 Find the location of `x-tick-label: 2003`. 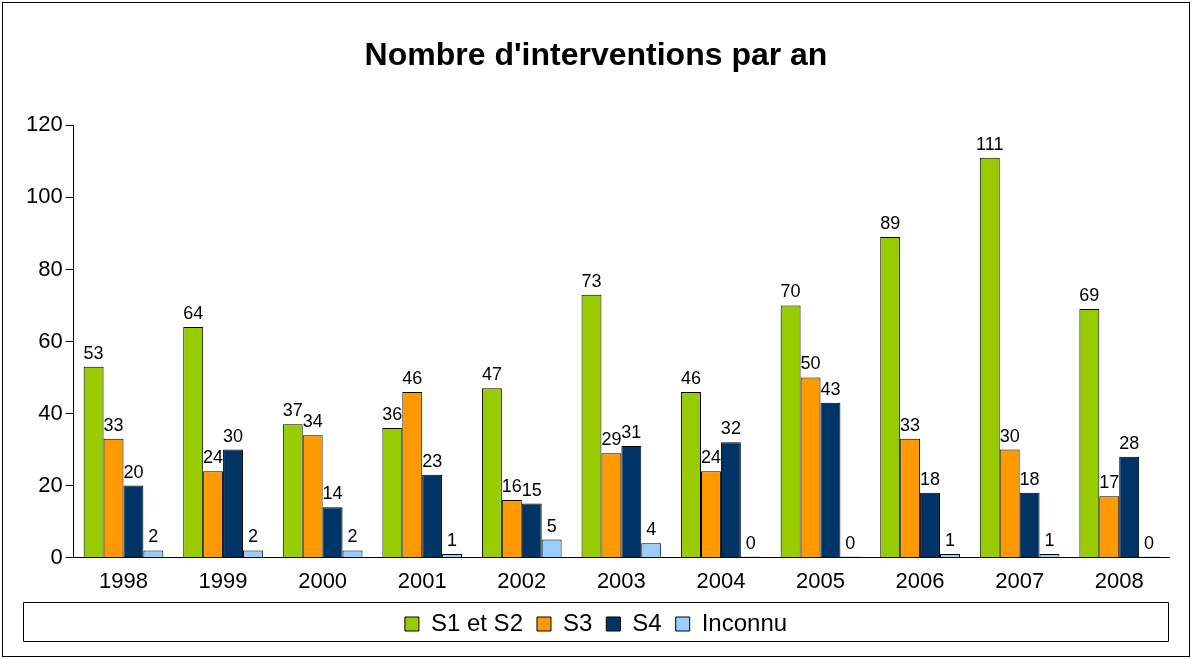

x-tick-label: 2003 is located at coordinates (621, 580).